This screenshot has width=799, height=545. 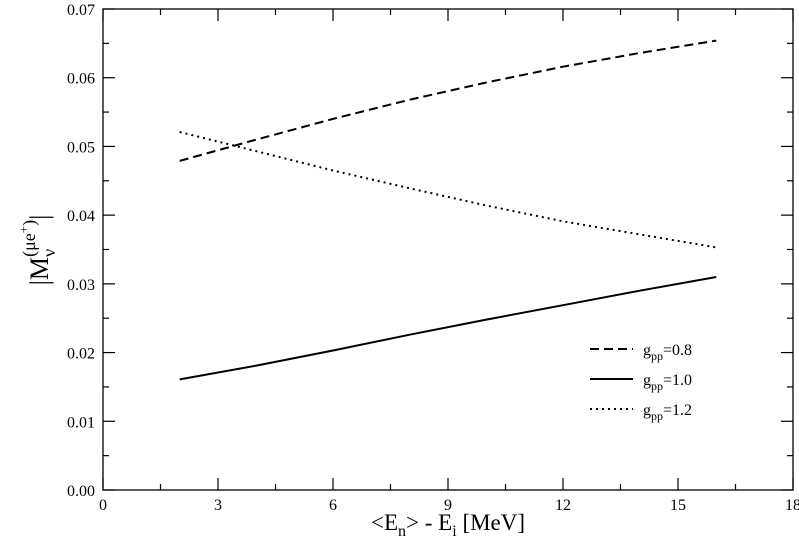 I want to click on y-tick-label: 0.04, so click(x=81, y=216).